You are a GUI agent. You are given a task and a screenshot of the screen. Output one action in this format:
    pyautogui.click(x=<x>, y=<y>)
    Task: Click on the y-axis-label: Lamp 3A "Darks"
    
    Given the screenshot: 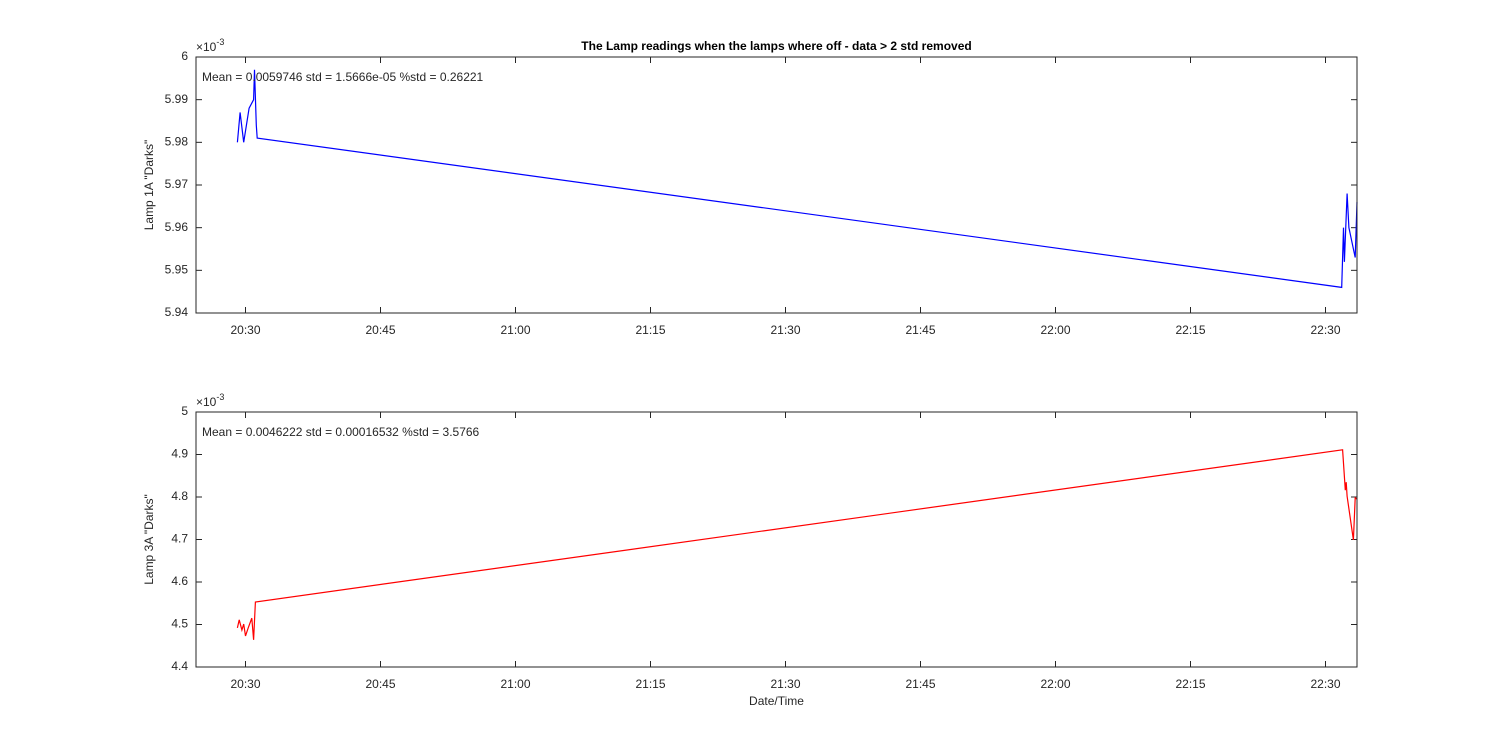 What is the action you would take?
    pyautogui.click(x=149, y=539)
    